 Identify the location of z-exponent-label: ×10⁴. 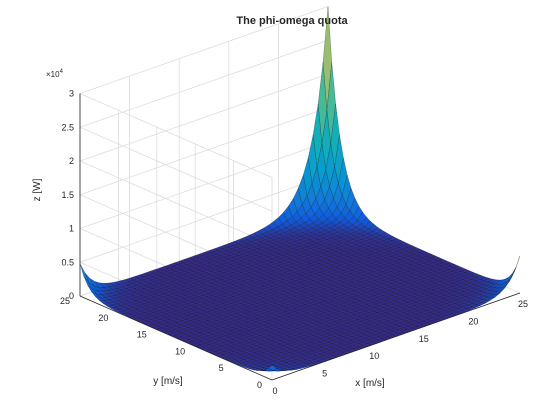
(55, 74).